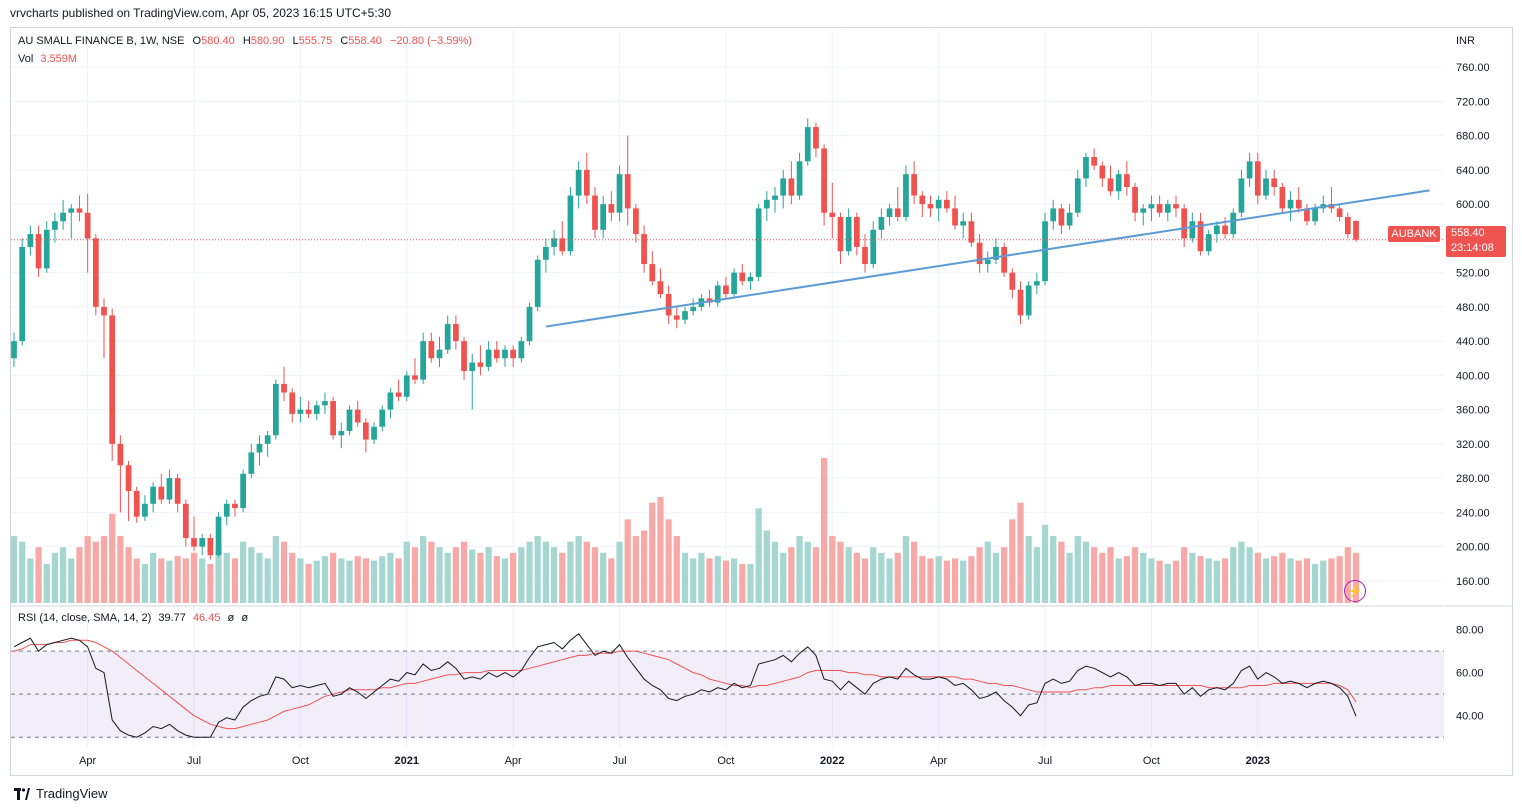 The width and height of the screenshot is (1522, 810). What do you see at coordinates (1473, 308) in the screenshot?
I see `price-tick-label: 480.00` at bounding box center [1473, 308].